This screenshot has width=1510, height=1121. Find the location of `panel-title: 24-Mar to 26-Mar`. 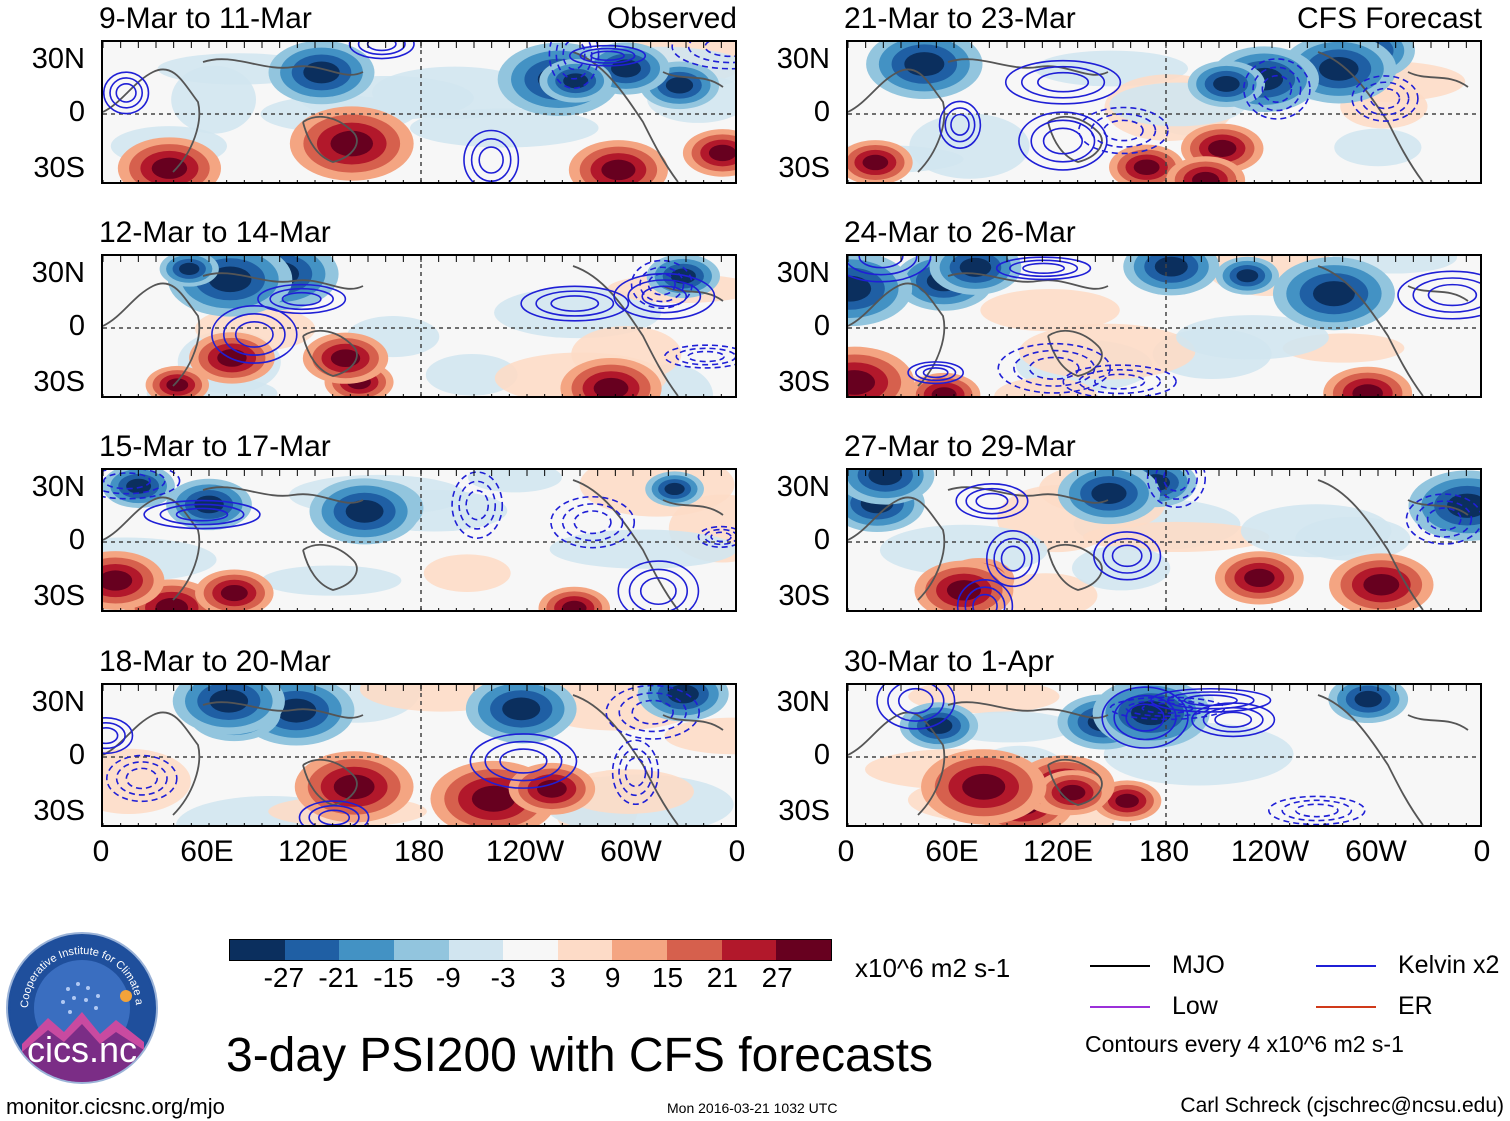

panel-title: 24-Mar to 26-Mar is located at coordinates (960, 232).